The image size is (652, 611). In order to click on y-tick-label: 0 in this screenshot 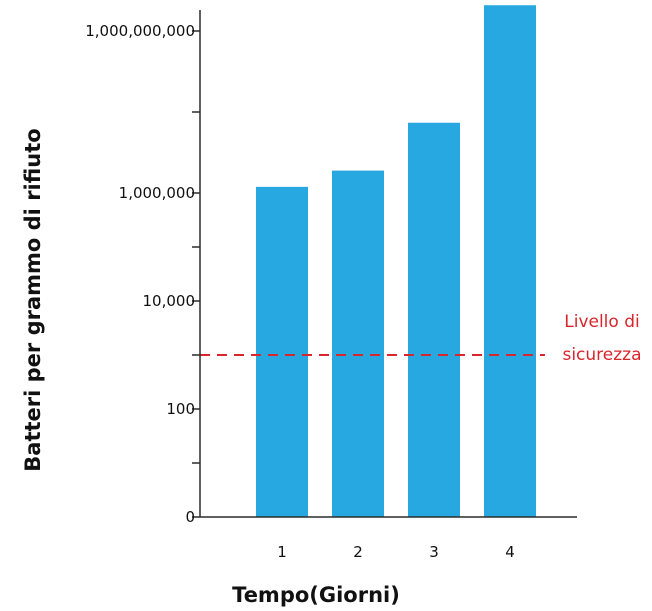, I will do `click(190, 517)`.